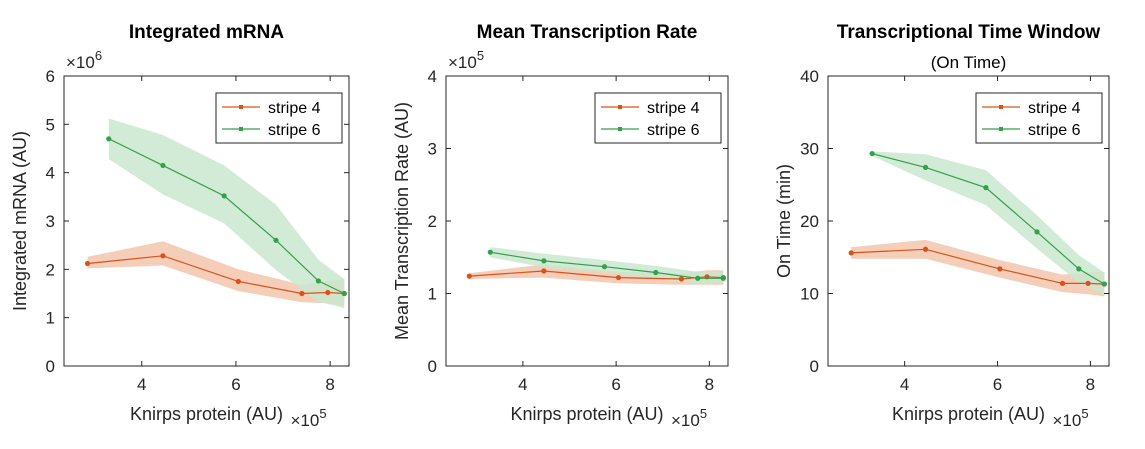 The width and height of the screenshot is (1145, 449). I want to click on y-tick-label: 4, so click(432, 76).